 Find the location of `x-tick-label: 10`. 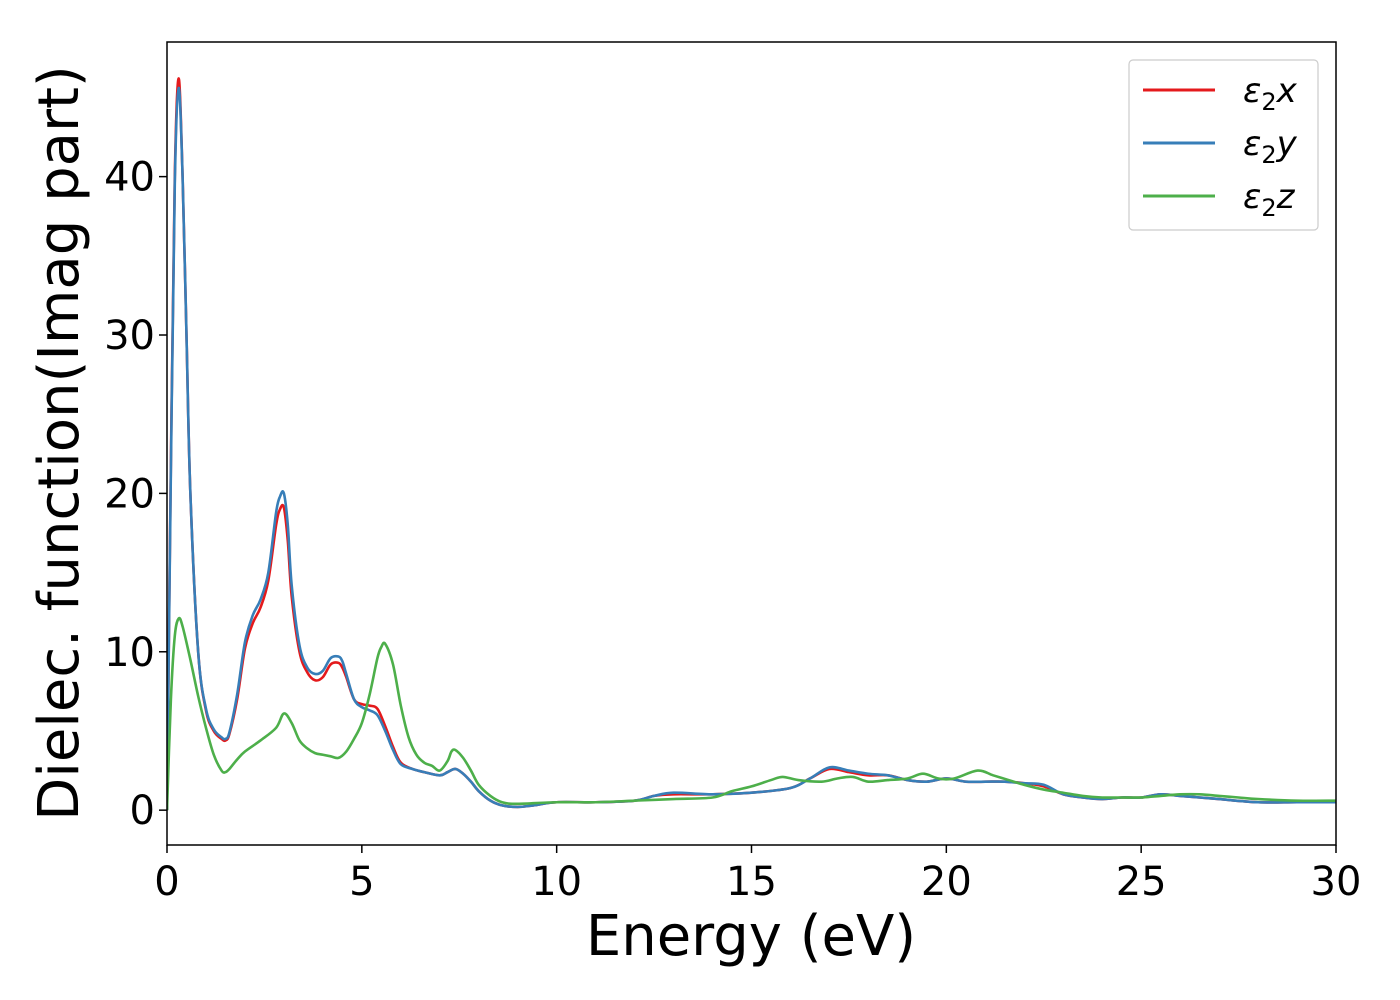

x-tick-label: 10 is located at coordinates (556, 882).